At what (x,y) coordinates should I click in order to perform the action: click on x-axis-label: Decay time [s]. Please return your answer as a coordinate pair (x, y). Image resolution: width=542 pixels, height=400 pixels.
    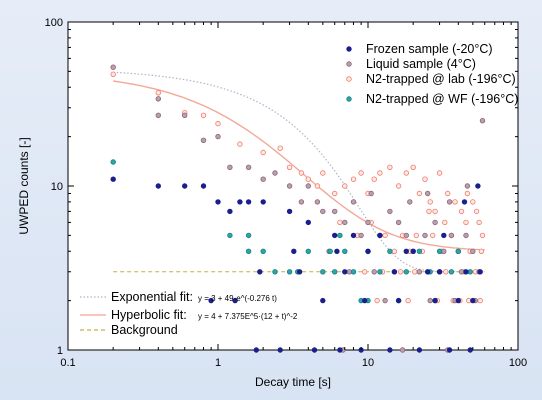
    Looking at the image, I should click on (293, 382).